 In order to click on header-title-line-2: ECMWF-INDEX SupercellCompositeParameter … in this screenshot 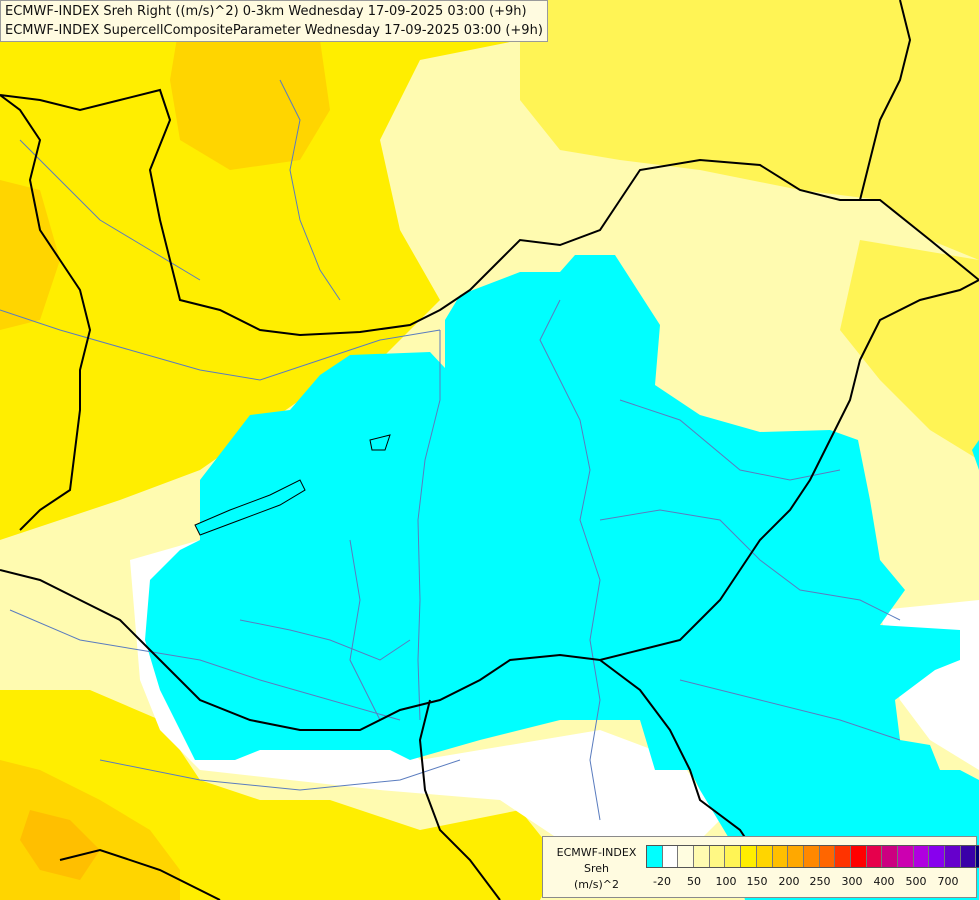, I will do `click(274, 30)`.